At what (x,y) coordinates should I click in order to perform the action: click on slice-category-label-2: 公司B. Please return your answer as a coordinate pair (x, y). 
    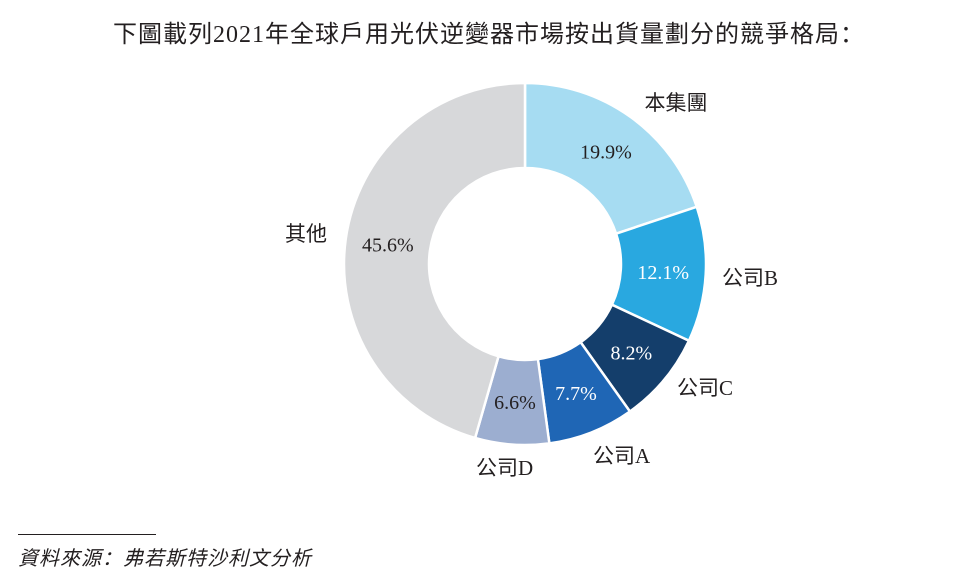
    Looking at the image, I should click on (750, 278).